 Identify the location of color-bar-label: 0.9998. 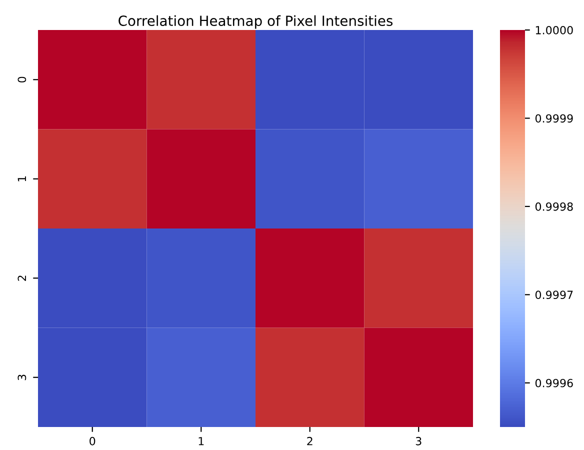
(554, 206).